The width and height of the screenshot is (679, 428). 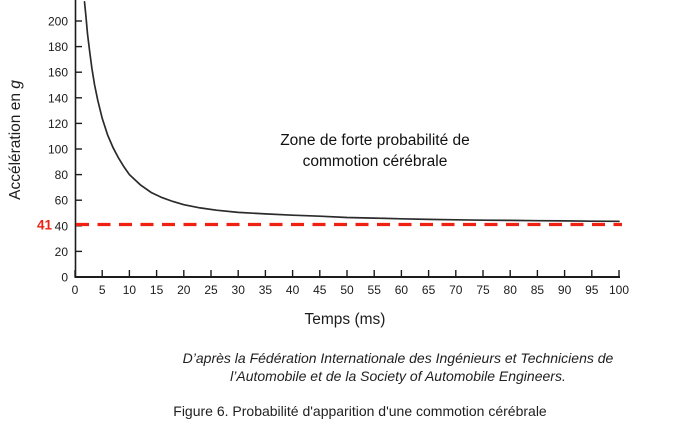 What do you see at coordinates (320, 290) in the screenshot?
I see `x-tick-label: 45` at bounding box center [320, 290].